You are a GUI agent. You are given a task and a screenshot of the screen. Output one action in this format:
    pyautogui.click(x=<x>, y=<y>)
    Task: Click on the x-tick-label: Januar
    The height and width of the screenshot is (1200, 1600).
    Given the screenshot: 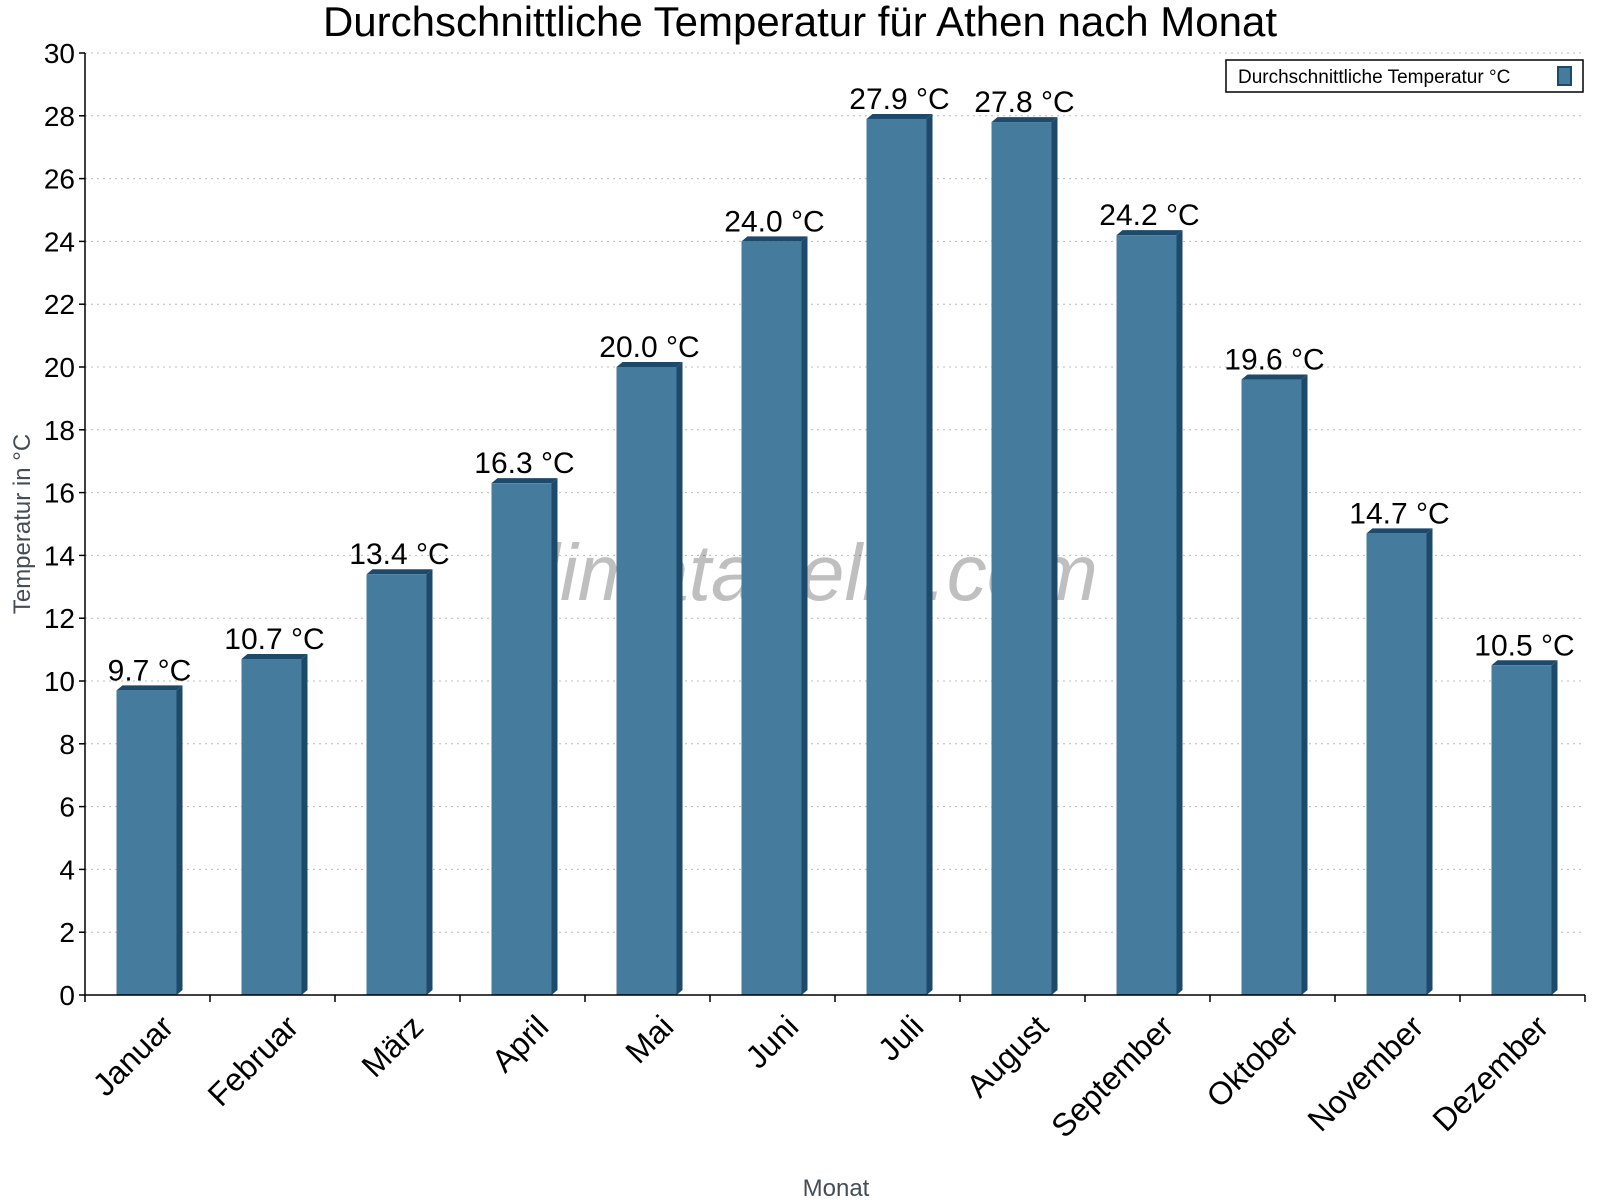 What is the action you would take?
    pyautogui.click(x=133, y=1055)
    